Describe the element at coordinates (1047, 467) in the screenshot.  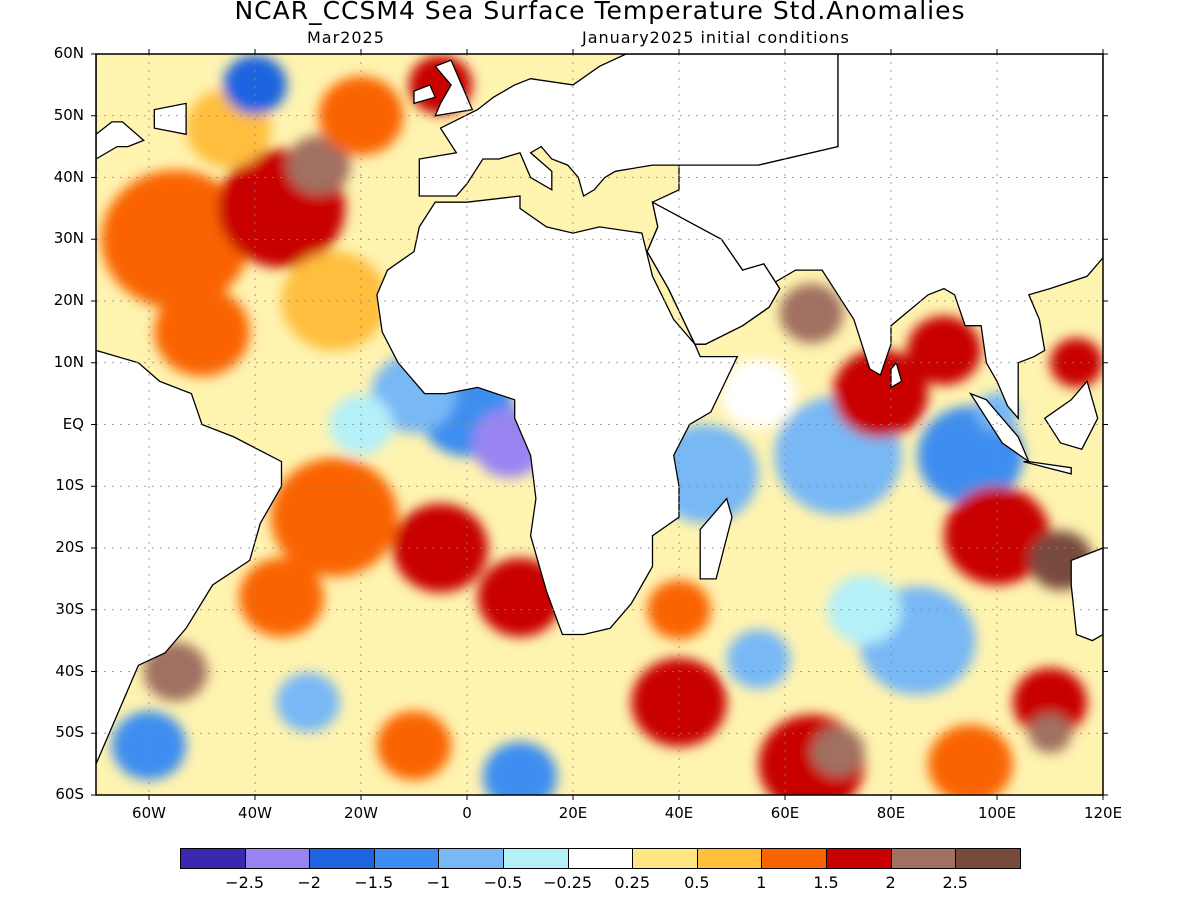
I see `land-java` at that location.